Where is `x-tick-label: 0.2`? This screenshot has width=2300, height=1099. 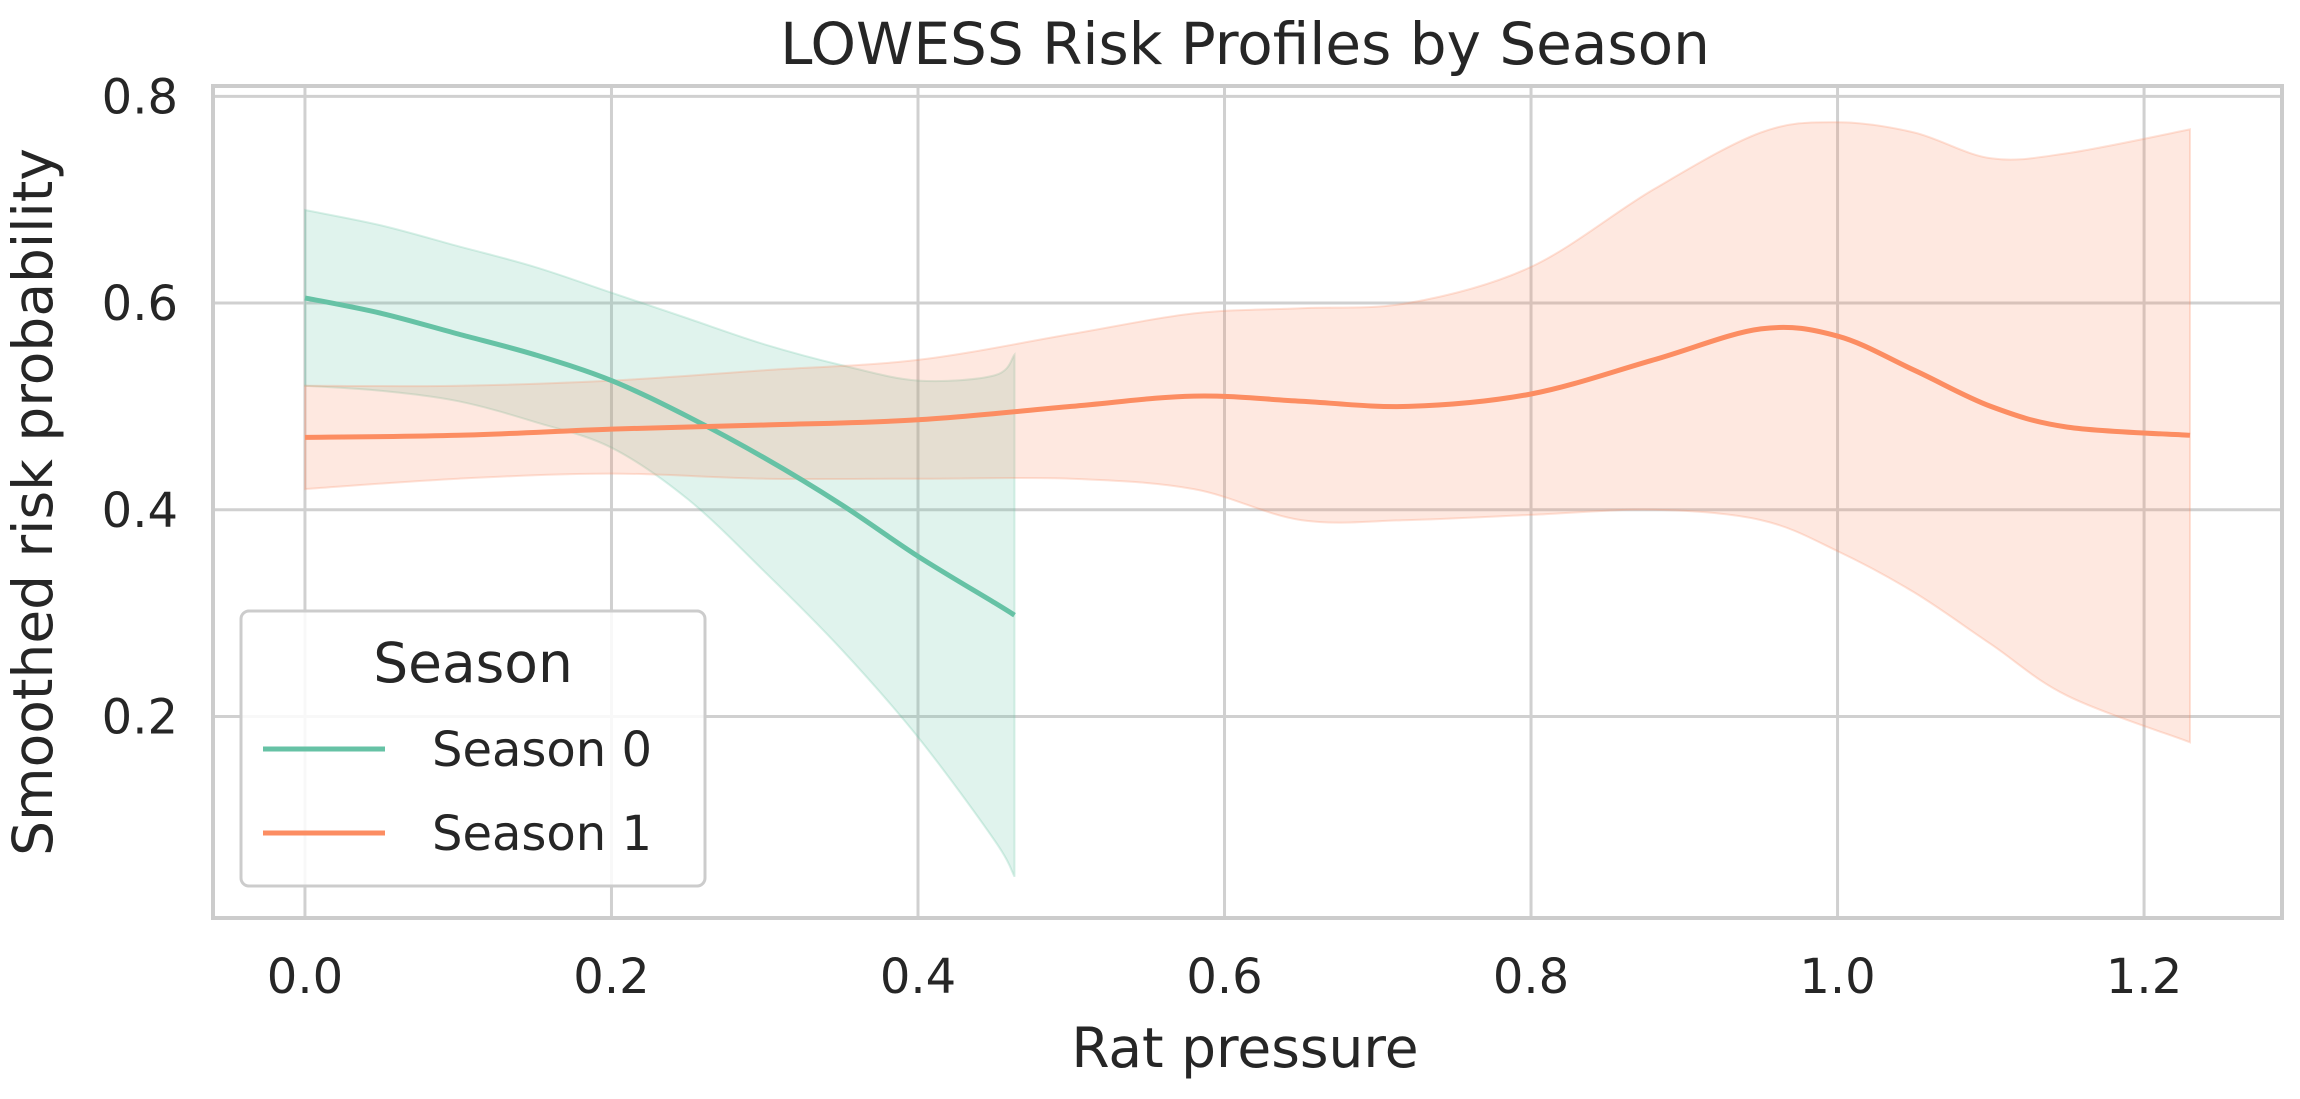 x-tick-label: 0.2 is located at coordinates (611, 977).